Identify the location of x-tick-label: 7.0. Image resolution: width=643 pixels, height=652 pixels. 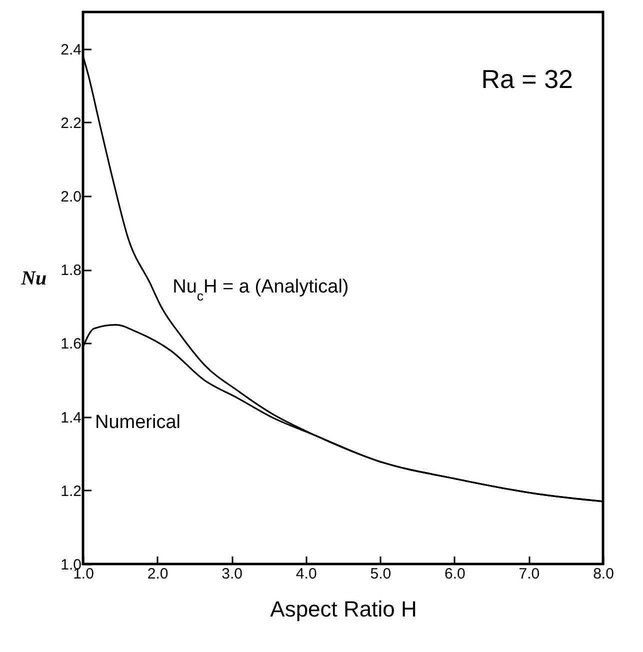
(529, 574).